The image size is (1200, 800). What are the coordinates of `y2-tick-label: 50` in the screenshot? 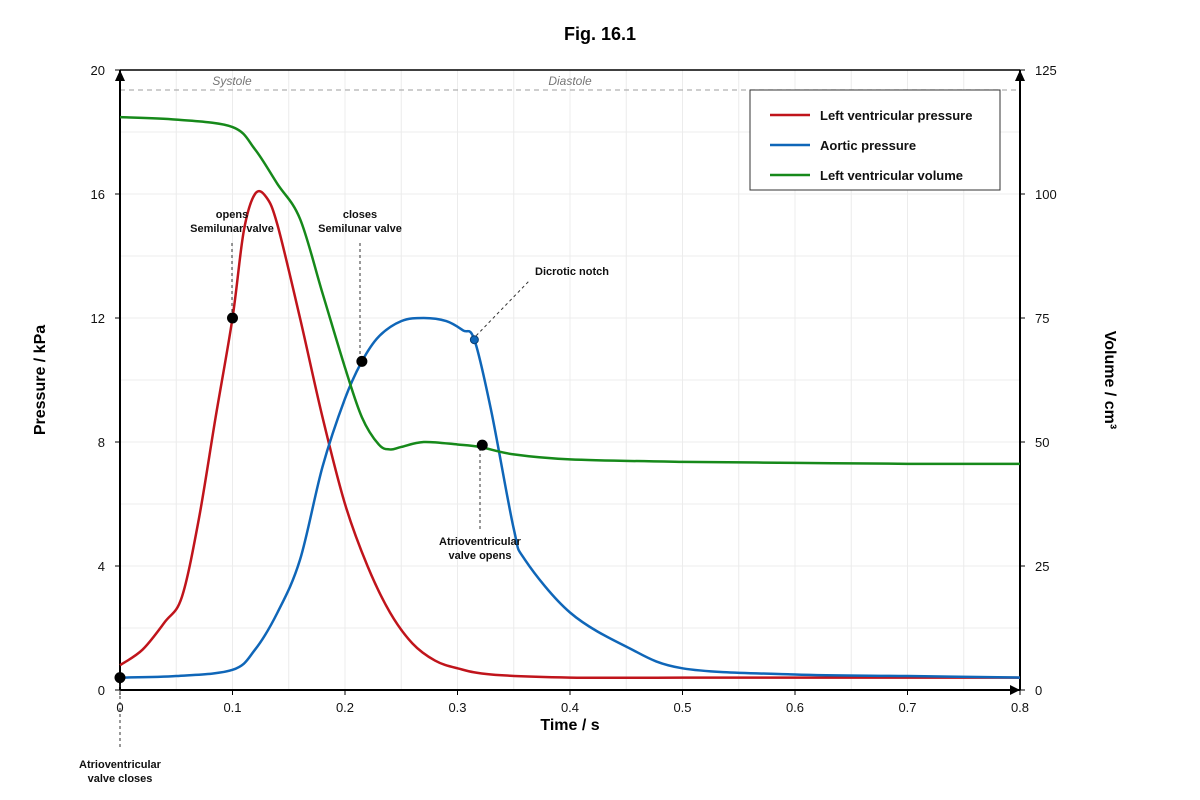 It's located at (1042, 442).